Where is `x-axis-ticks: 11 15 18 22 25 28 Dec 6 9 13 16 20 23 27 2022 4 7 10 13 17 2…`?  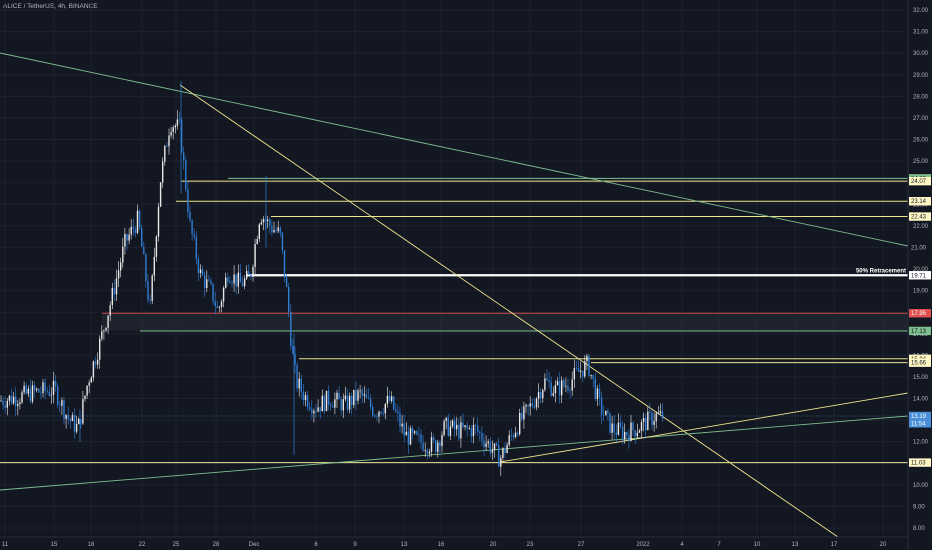
x-axis-ticks: 11 15 18 22 25 28 Dec 6 9 13 16 20 23 27 2022 4 7 10 13 17 2… is located at coordinates (444, 545).